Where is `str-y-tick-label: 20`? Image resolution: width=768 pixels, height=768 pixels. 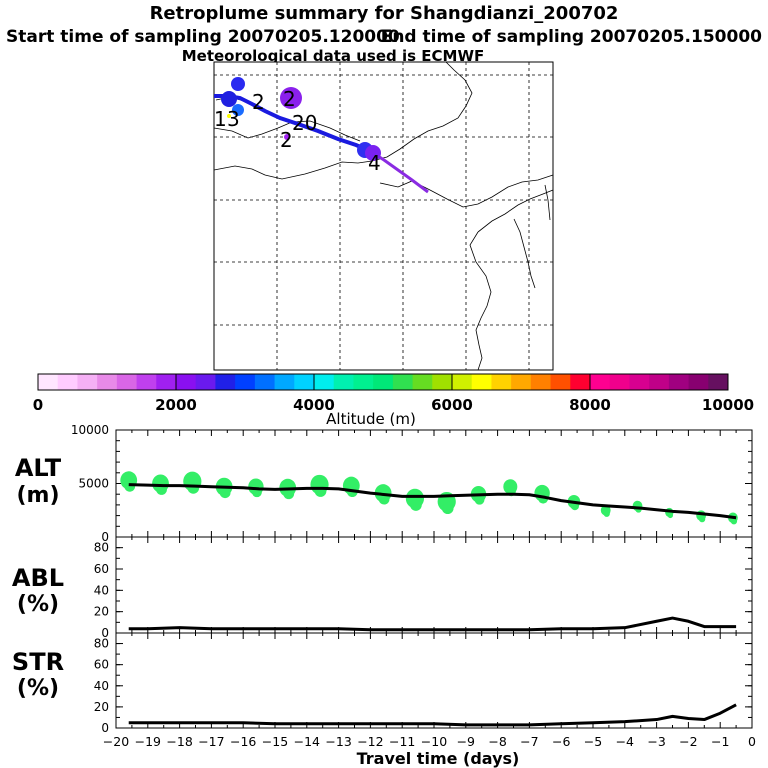
str-y-tick-label: 20 is located at coordinates (101, 707).